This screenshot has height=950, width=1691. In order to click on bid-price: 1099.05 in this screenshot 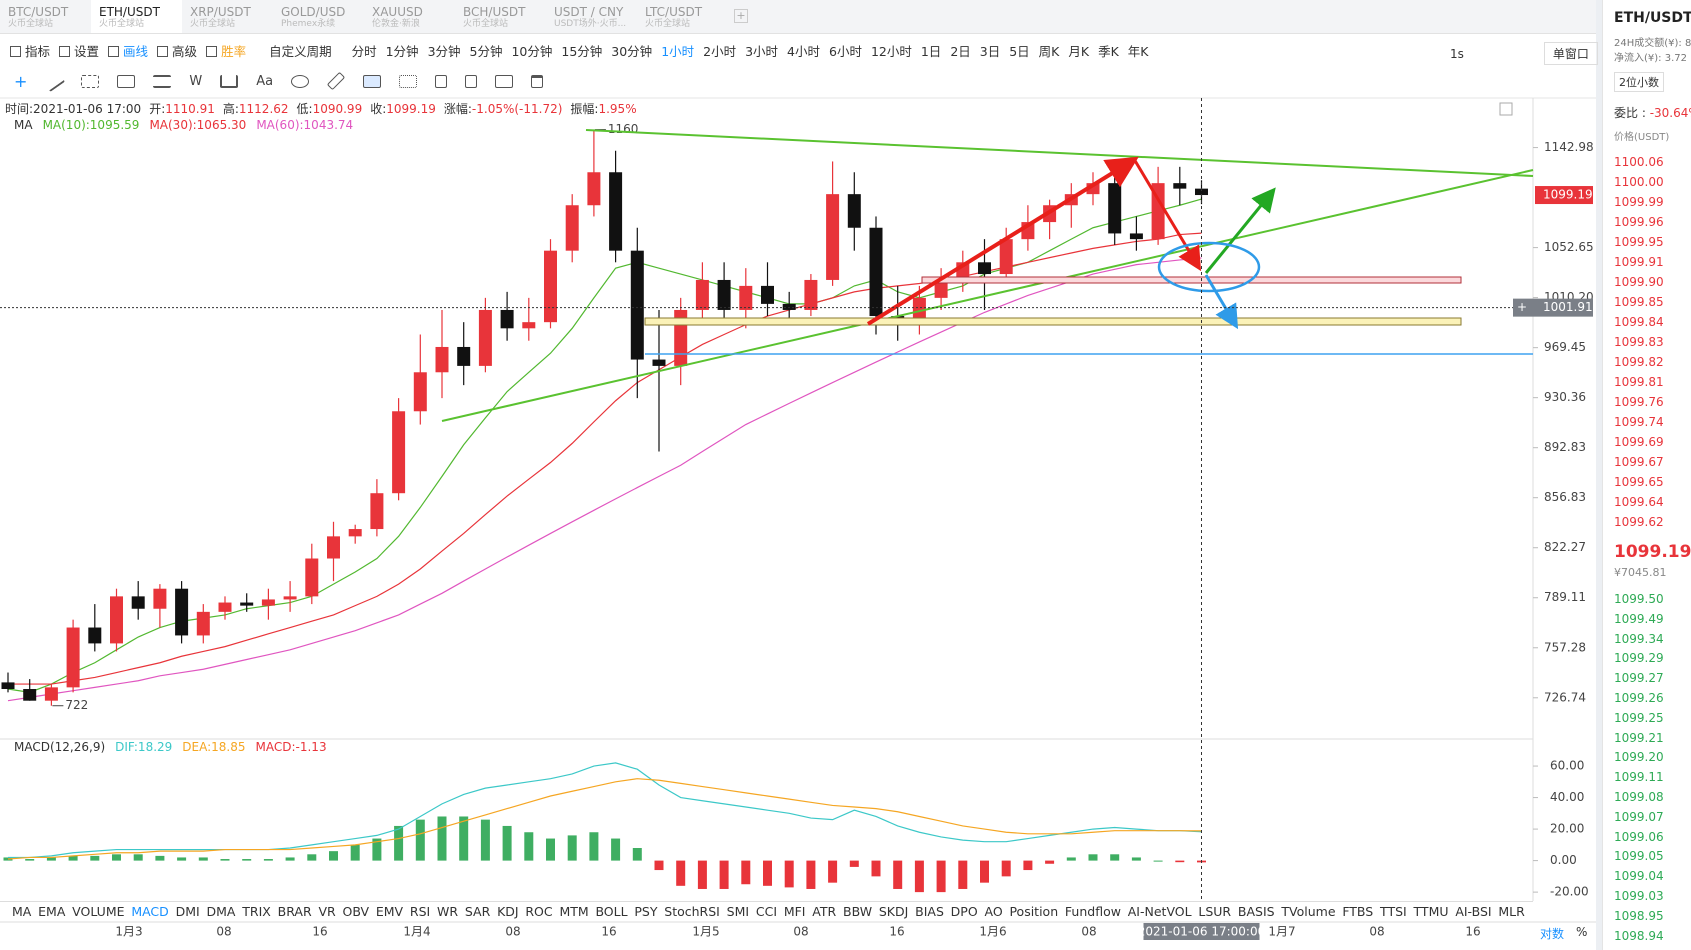, I will do `click(1639, 856)`.